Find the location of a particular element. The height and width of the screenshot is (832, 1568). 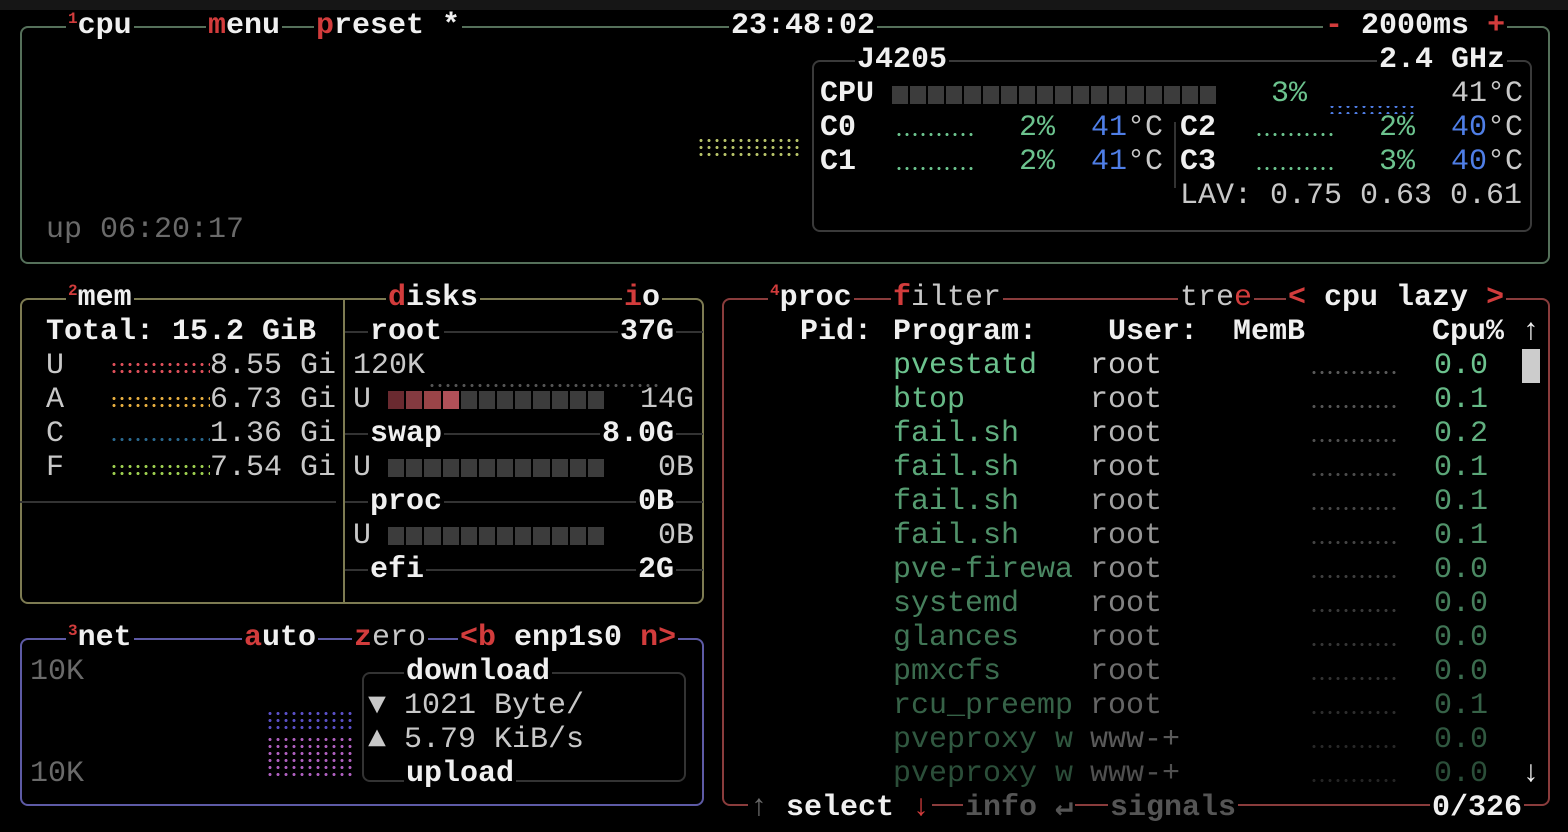

core-graph is located at coordinates (1296, 134).